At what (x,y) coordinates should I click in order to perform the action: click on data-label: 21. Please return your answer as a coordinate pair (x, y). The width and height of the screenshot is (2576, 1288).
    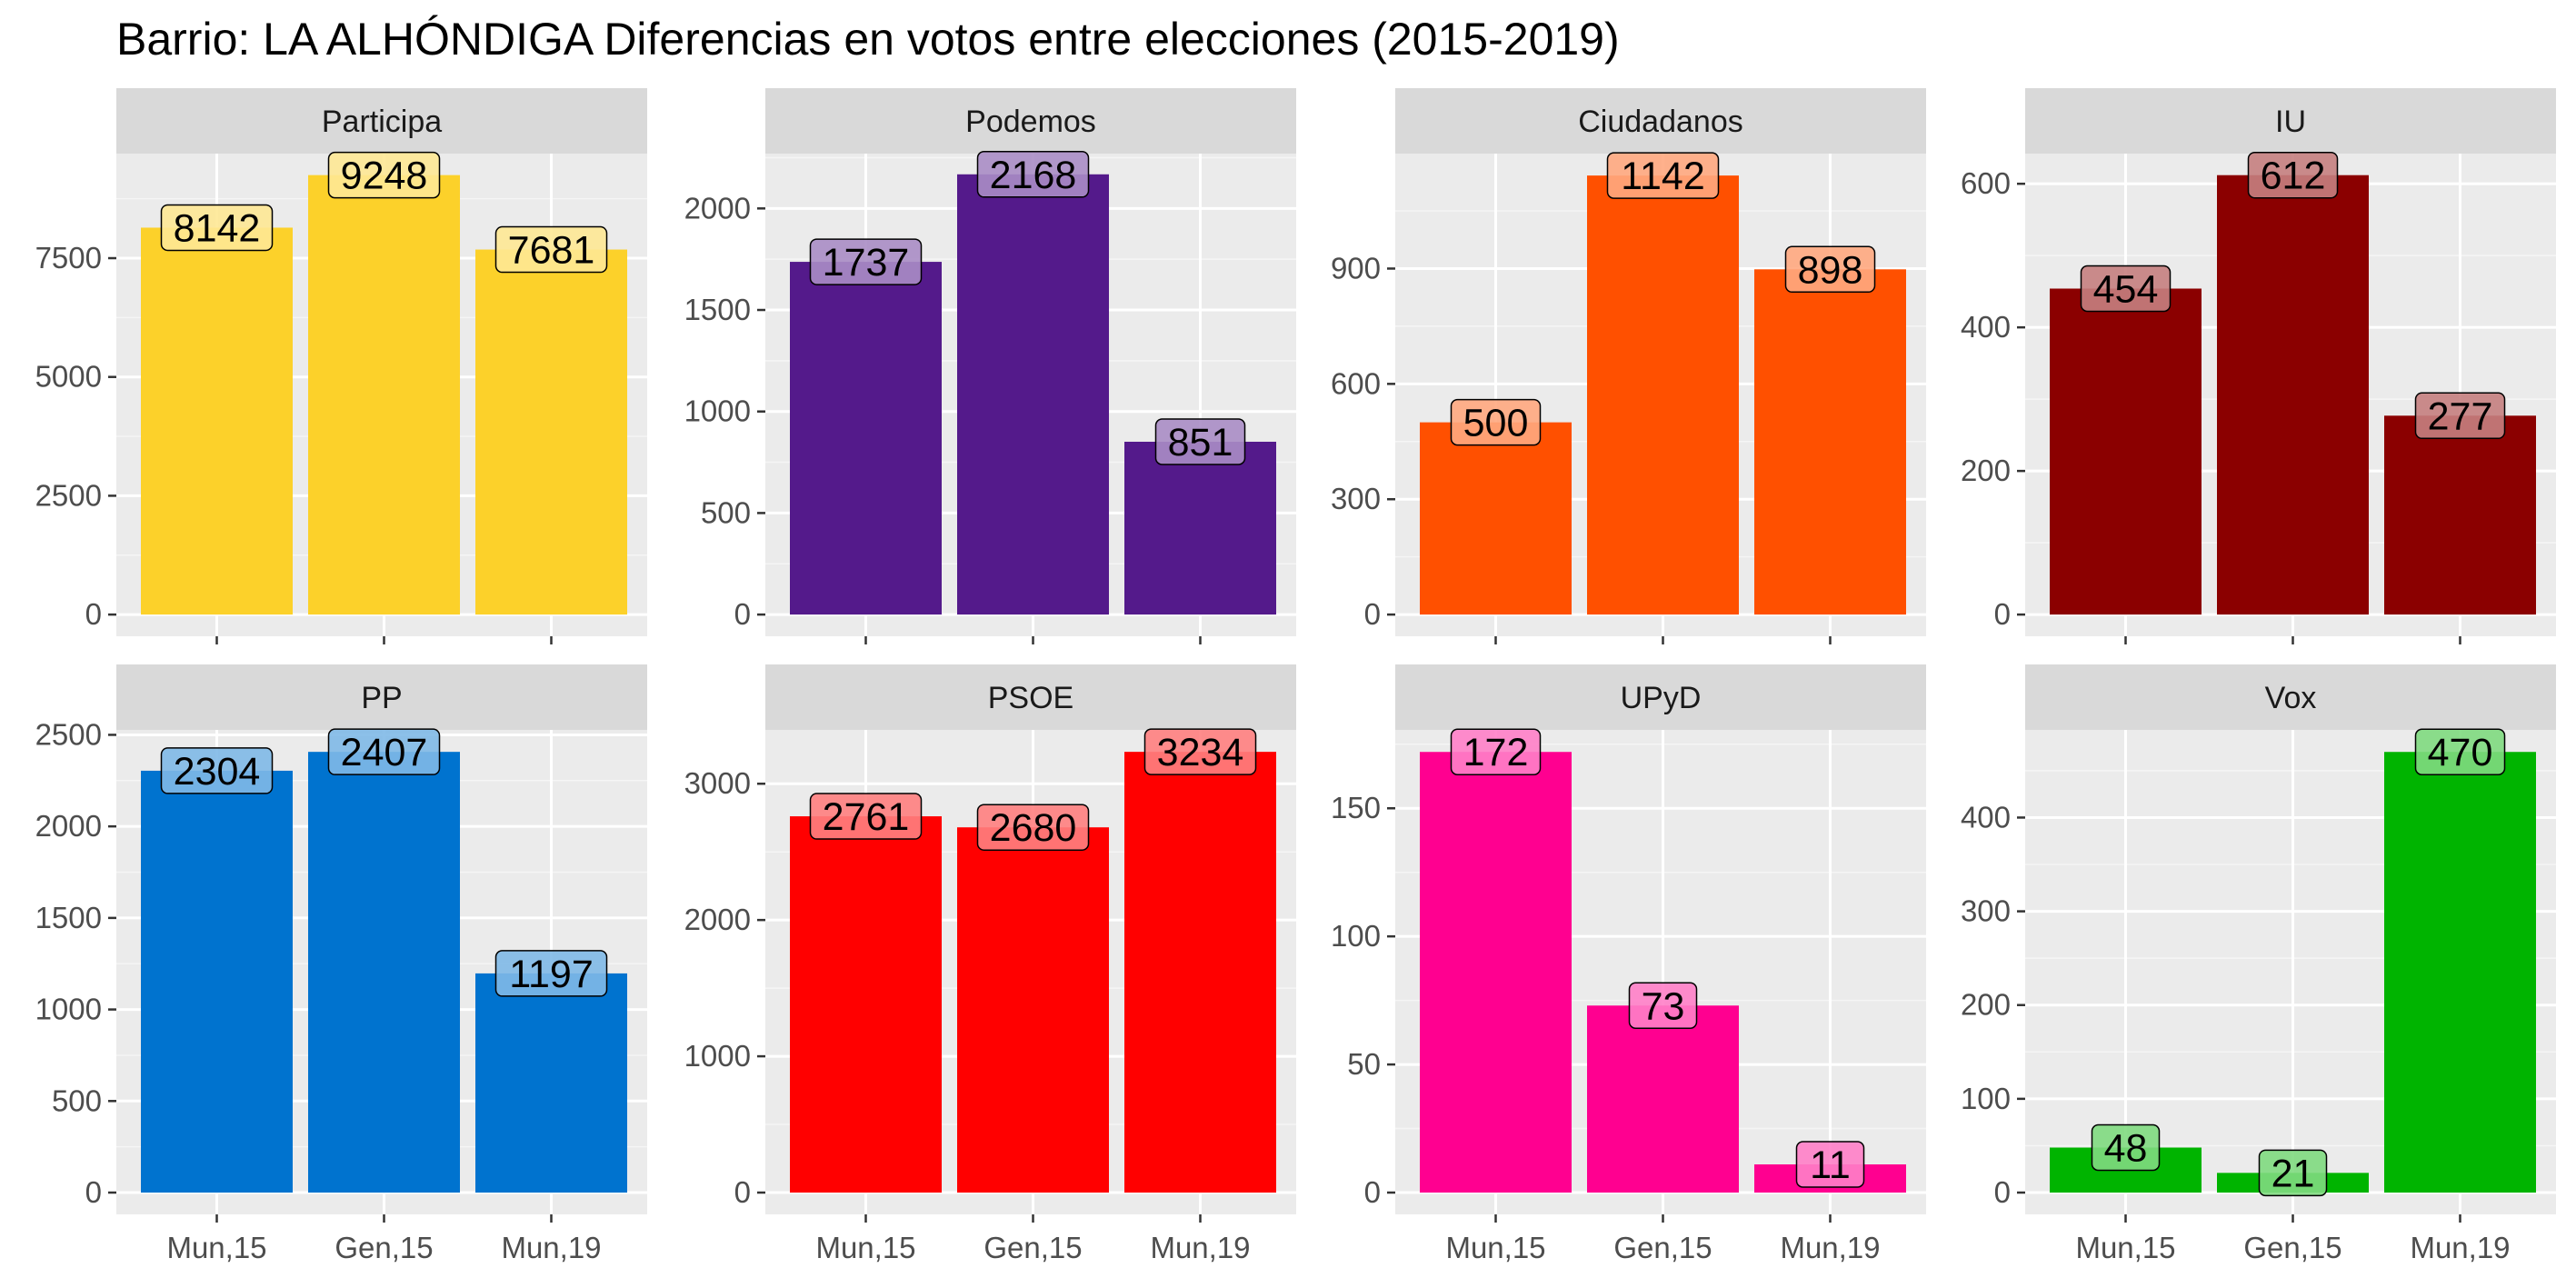
    Looking at the image, I should click on (2293, 1173).